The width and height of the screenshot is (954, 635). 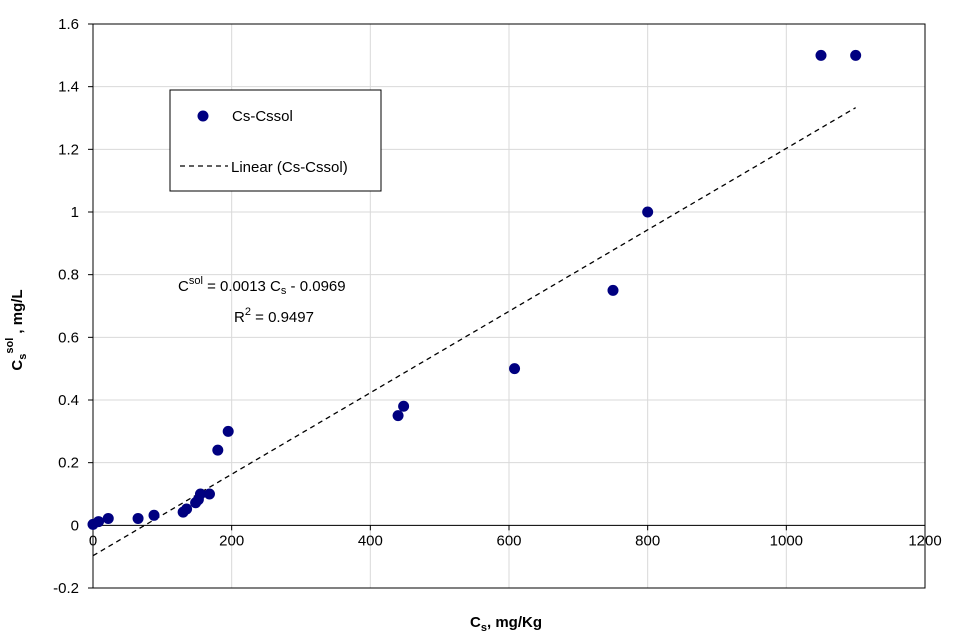 What do you see at coordinates (68, 463) in the screenshot?
I see `y-tick-label: 0.2` at bounding box center [68, 463].